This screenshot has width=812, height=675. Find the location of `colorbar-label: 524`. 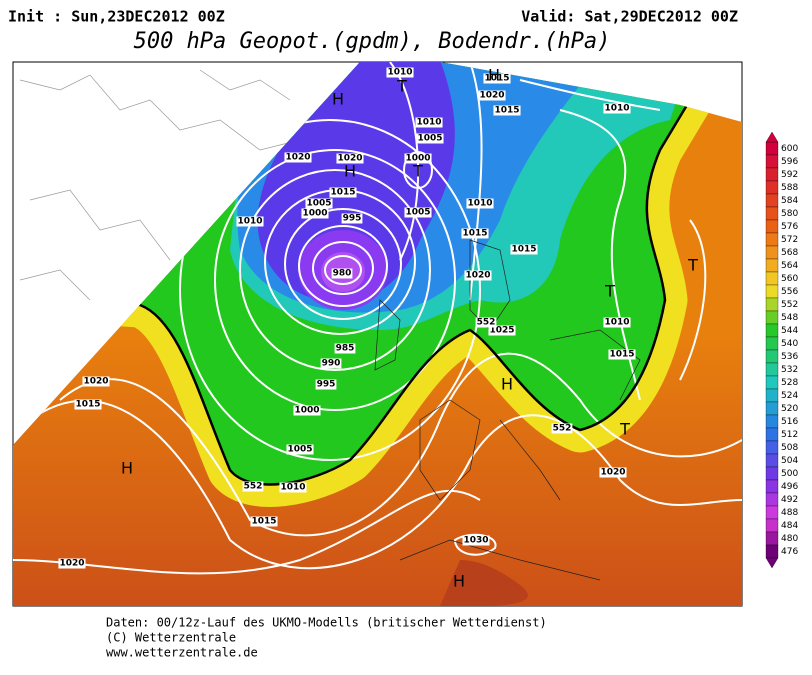

colorbar-label: 524 is located at coordinates (789, 396).